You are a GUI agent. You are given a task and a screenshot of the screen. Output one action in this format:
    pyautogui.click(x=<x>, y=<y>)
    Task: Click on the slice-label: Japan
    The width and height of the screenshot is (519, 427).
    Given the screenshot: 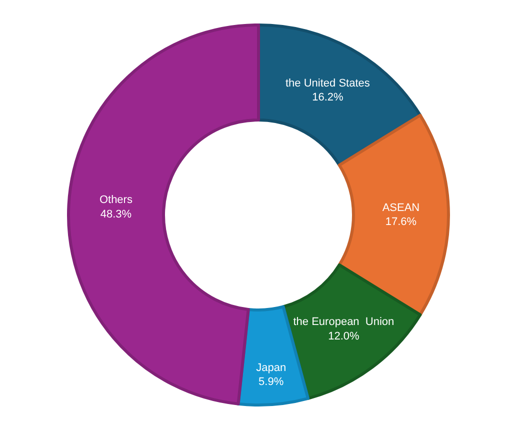 What is the action you would take?
    pyautogui.click(x=271, y=368)
    